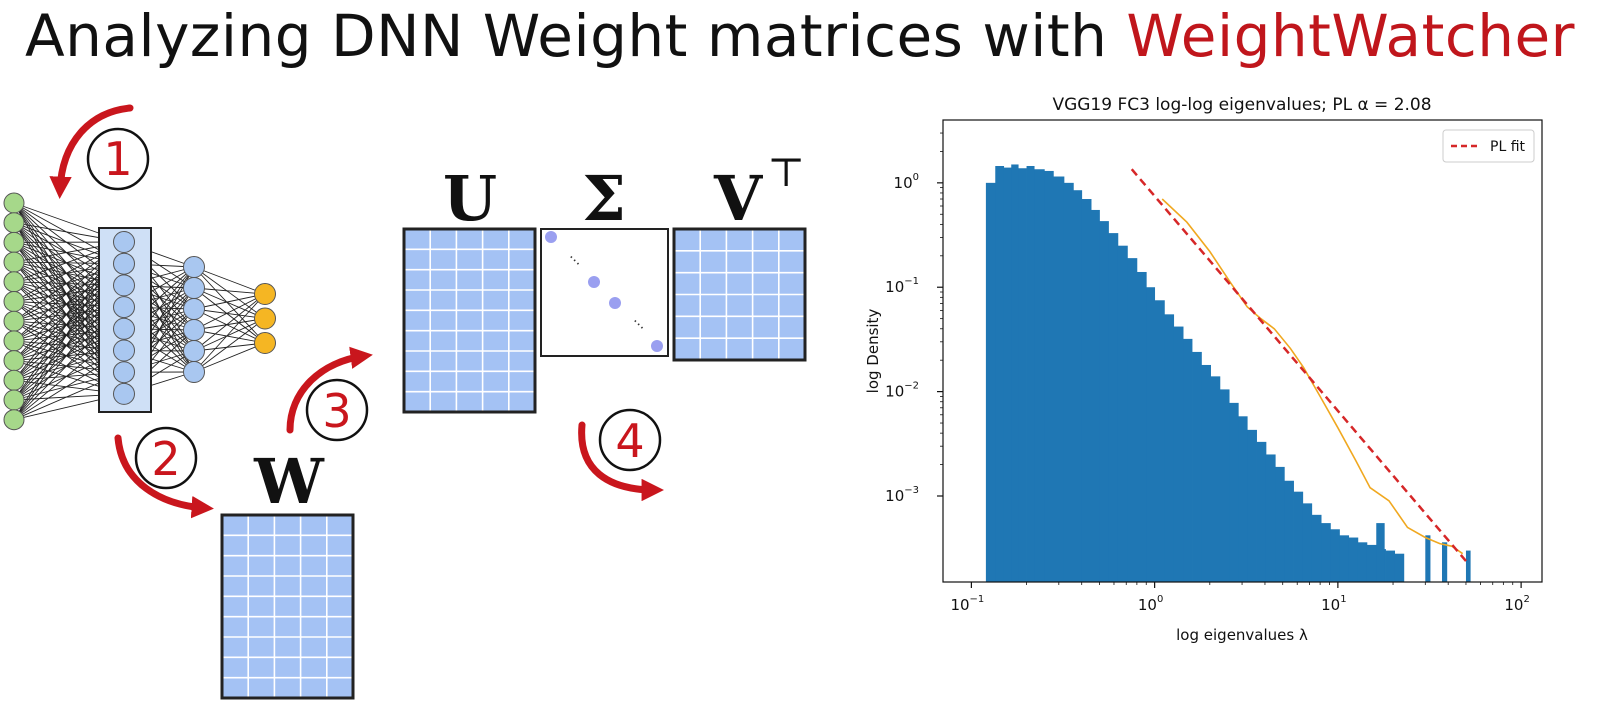 This screenshot has height=718, width=1600. I want to click on neural-network, so click(139, 311).